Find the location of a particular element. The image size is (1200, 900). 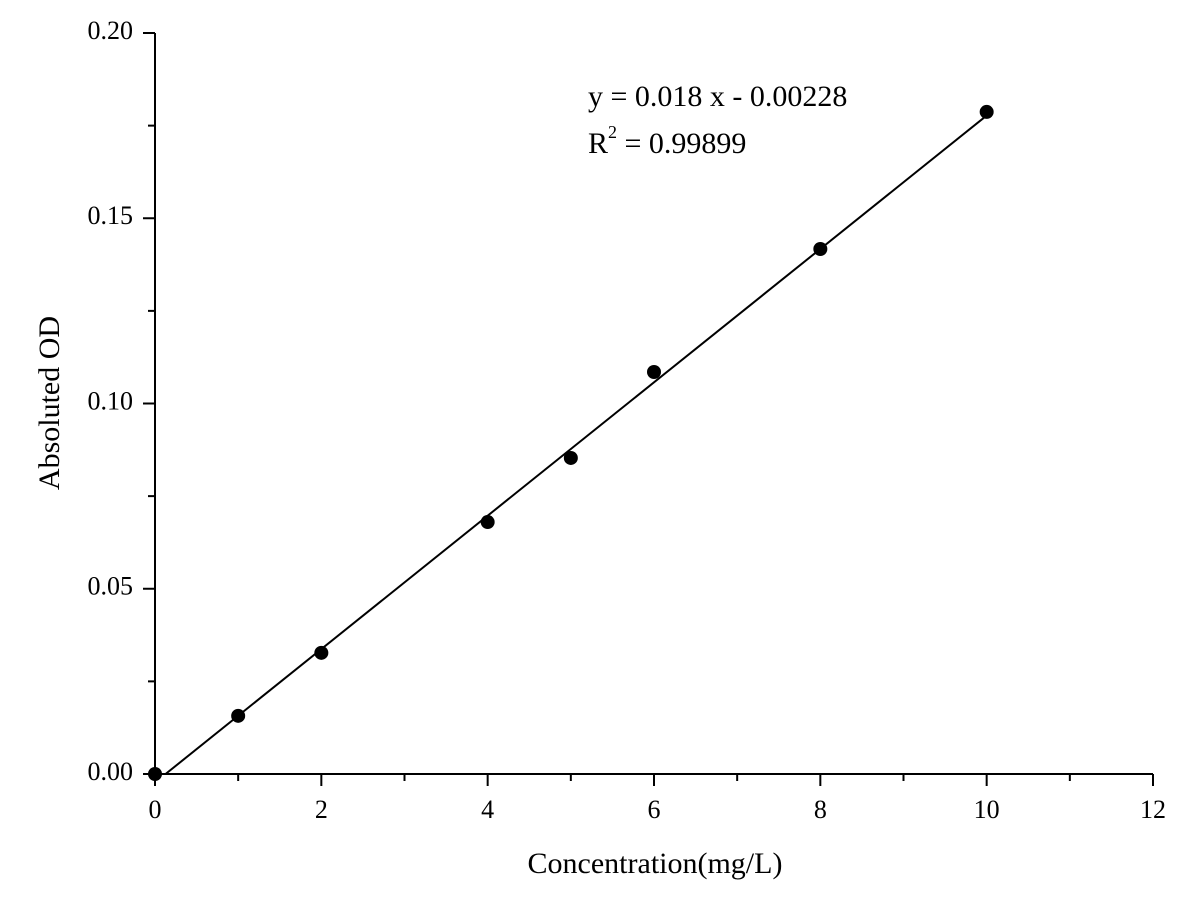

x-axis-label: Concentration(mg/L) is located at coordinates (655, 863).